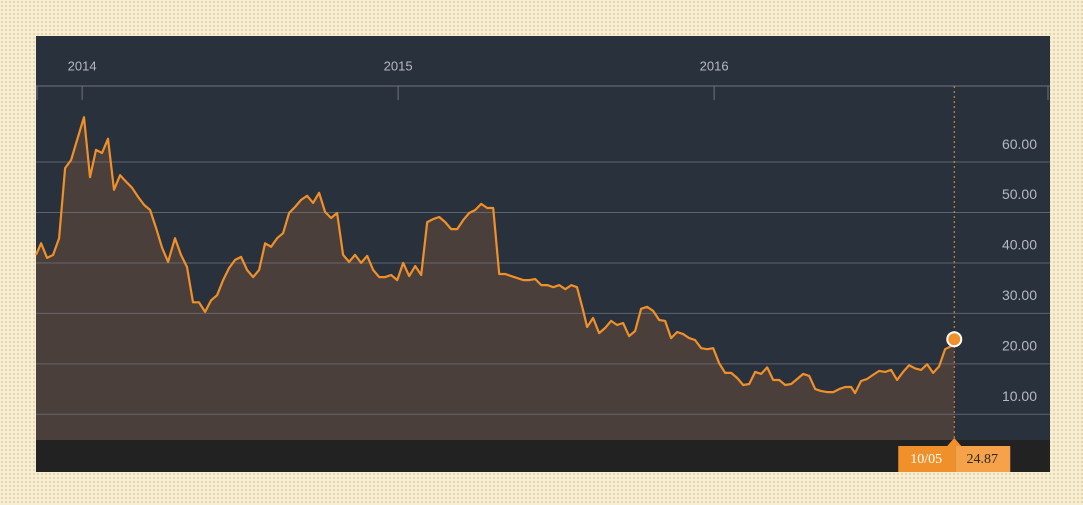 The height and width of the screenshot is (505, 1083). What do you see at coordinates (82, 65) in the screenshot?
I see `x-tick-label: 2014` at bounding box center [82, 65].